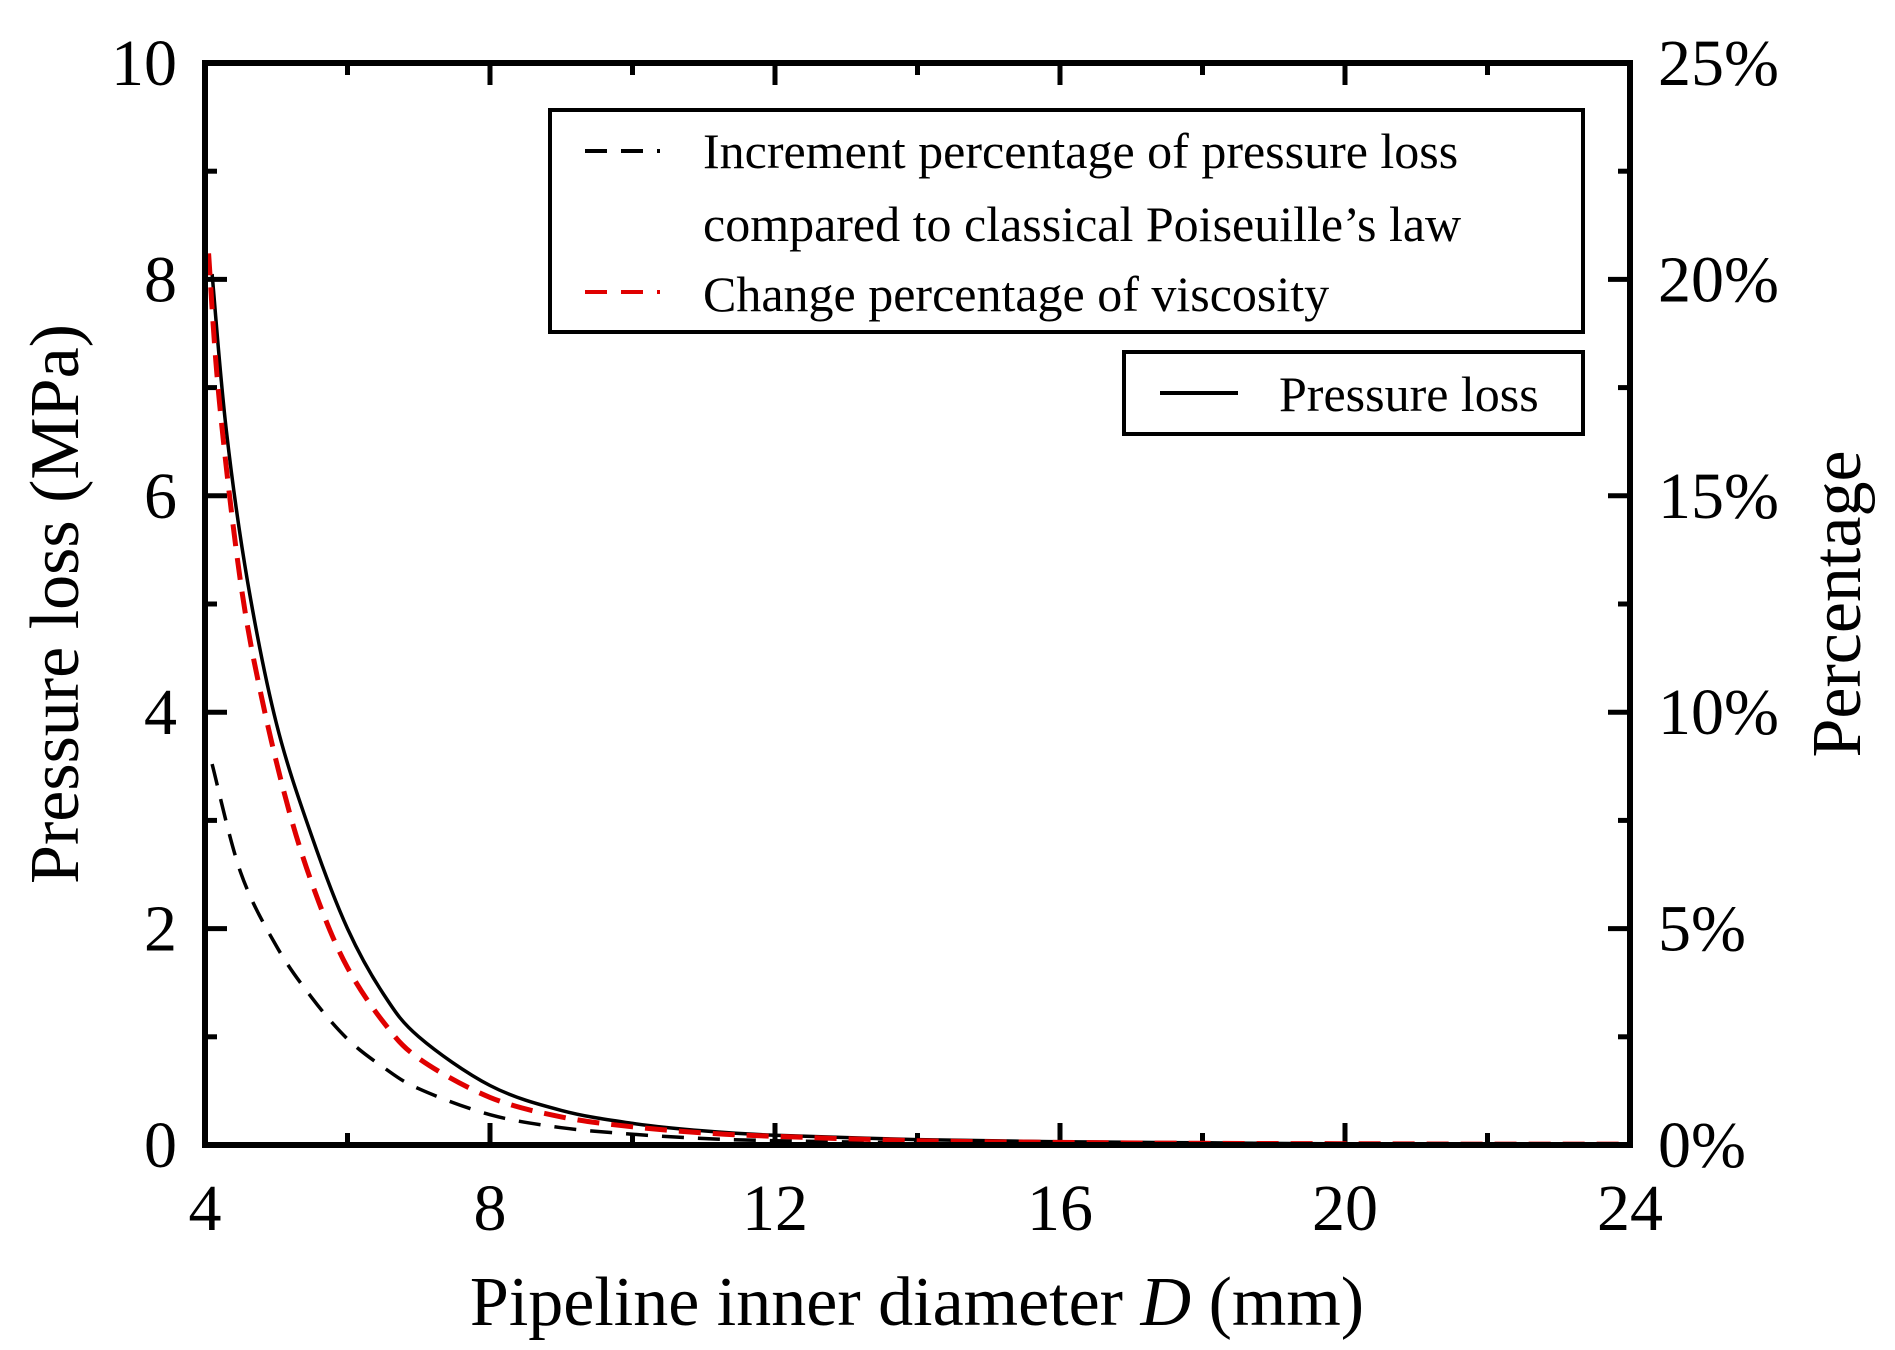  I want to click on y-axis-right-title: Percentage, so click(1837, 603).